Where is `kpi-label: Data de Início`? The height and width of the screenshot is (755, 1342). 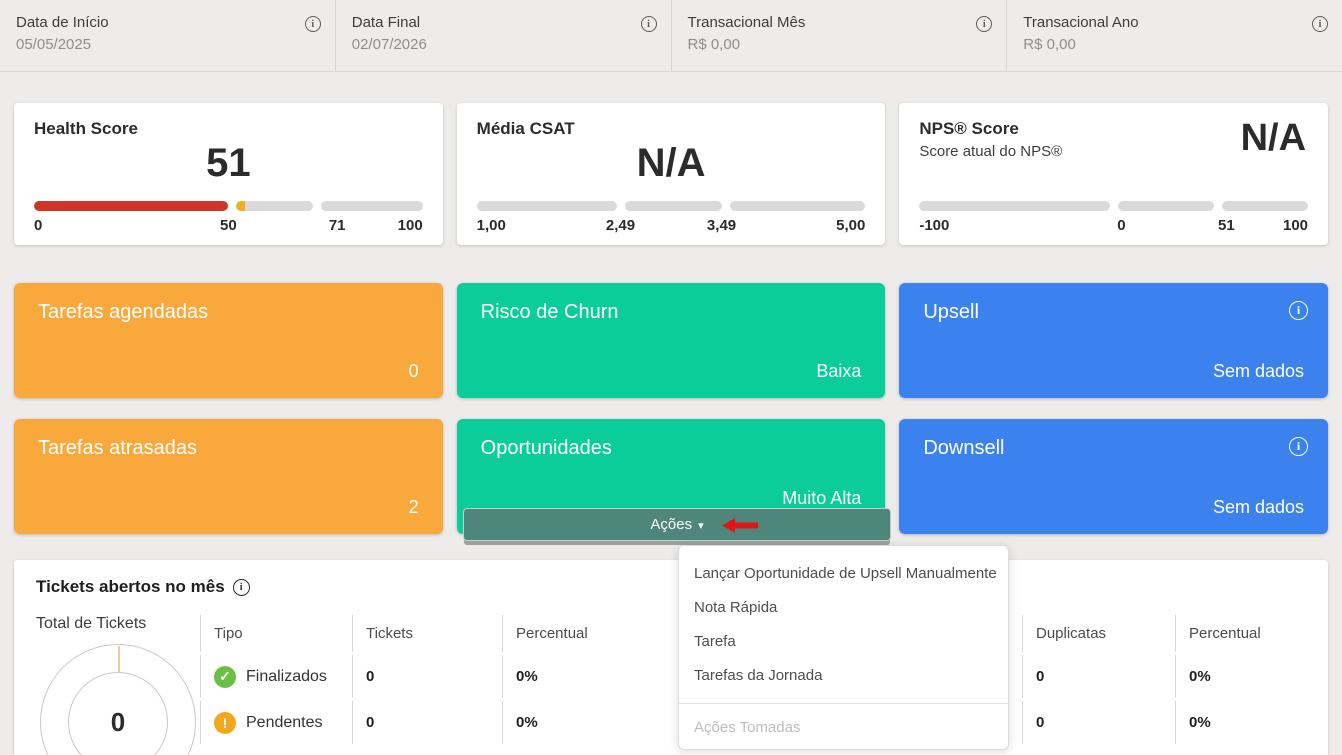
kpi-label: Data de Início is located at coordinates (62, 22).